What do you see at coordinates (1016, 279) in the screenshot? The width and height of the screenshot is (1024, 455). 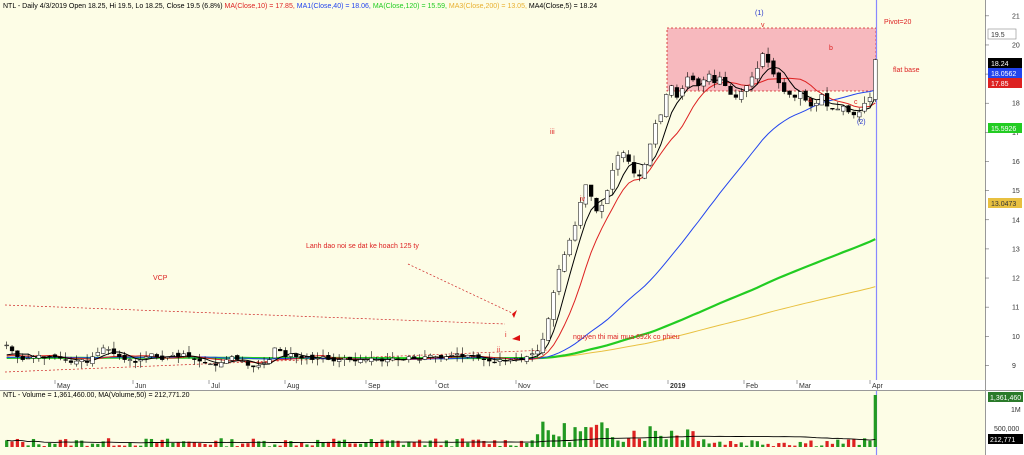 I see `price-tick-label: 12` at bounding box center [1016, 279].